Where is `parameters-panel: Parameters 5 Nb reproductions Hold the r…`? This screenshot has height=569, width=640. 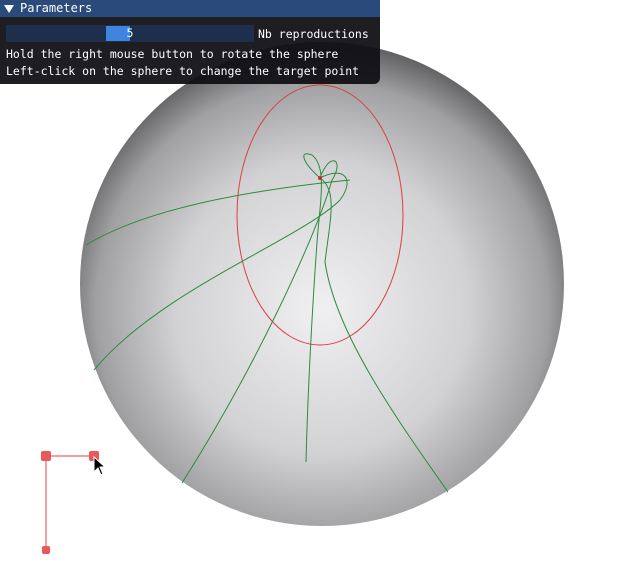
parameters-panel: Parameters 5 Nb reproductions Hold the r… is located at coordinates (190, 42).